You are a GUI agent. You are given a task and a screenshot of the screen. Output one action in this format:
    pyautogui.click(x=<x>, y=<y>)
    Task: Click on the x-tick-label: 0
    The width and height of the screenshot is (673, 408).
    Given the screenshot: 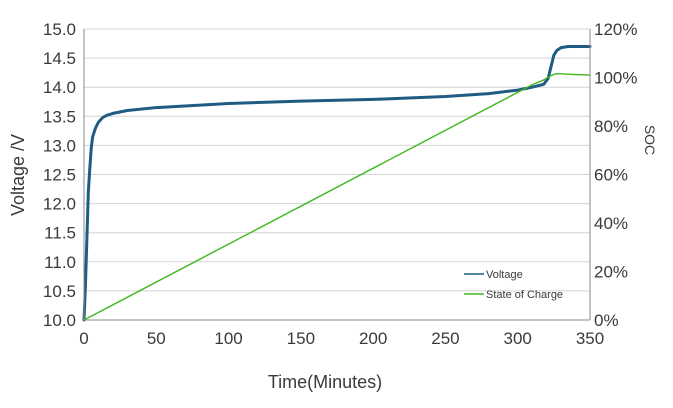 What is the action you would take?
    pyautogui.click(x=83, y=338)
    